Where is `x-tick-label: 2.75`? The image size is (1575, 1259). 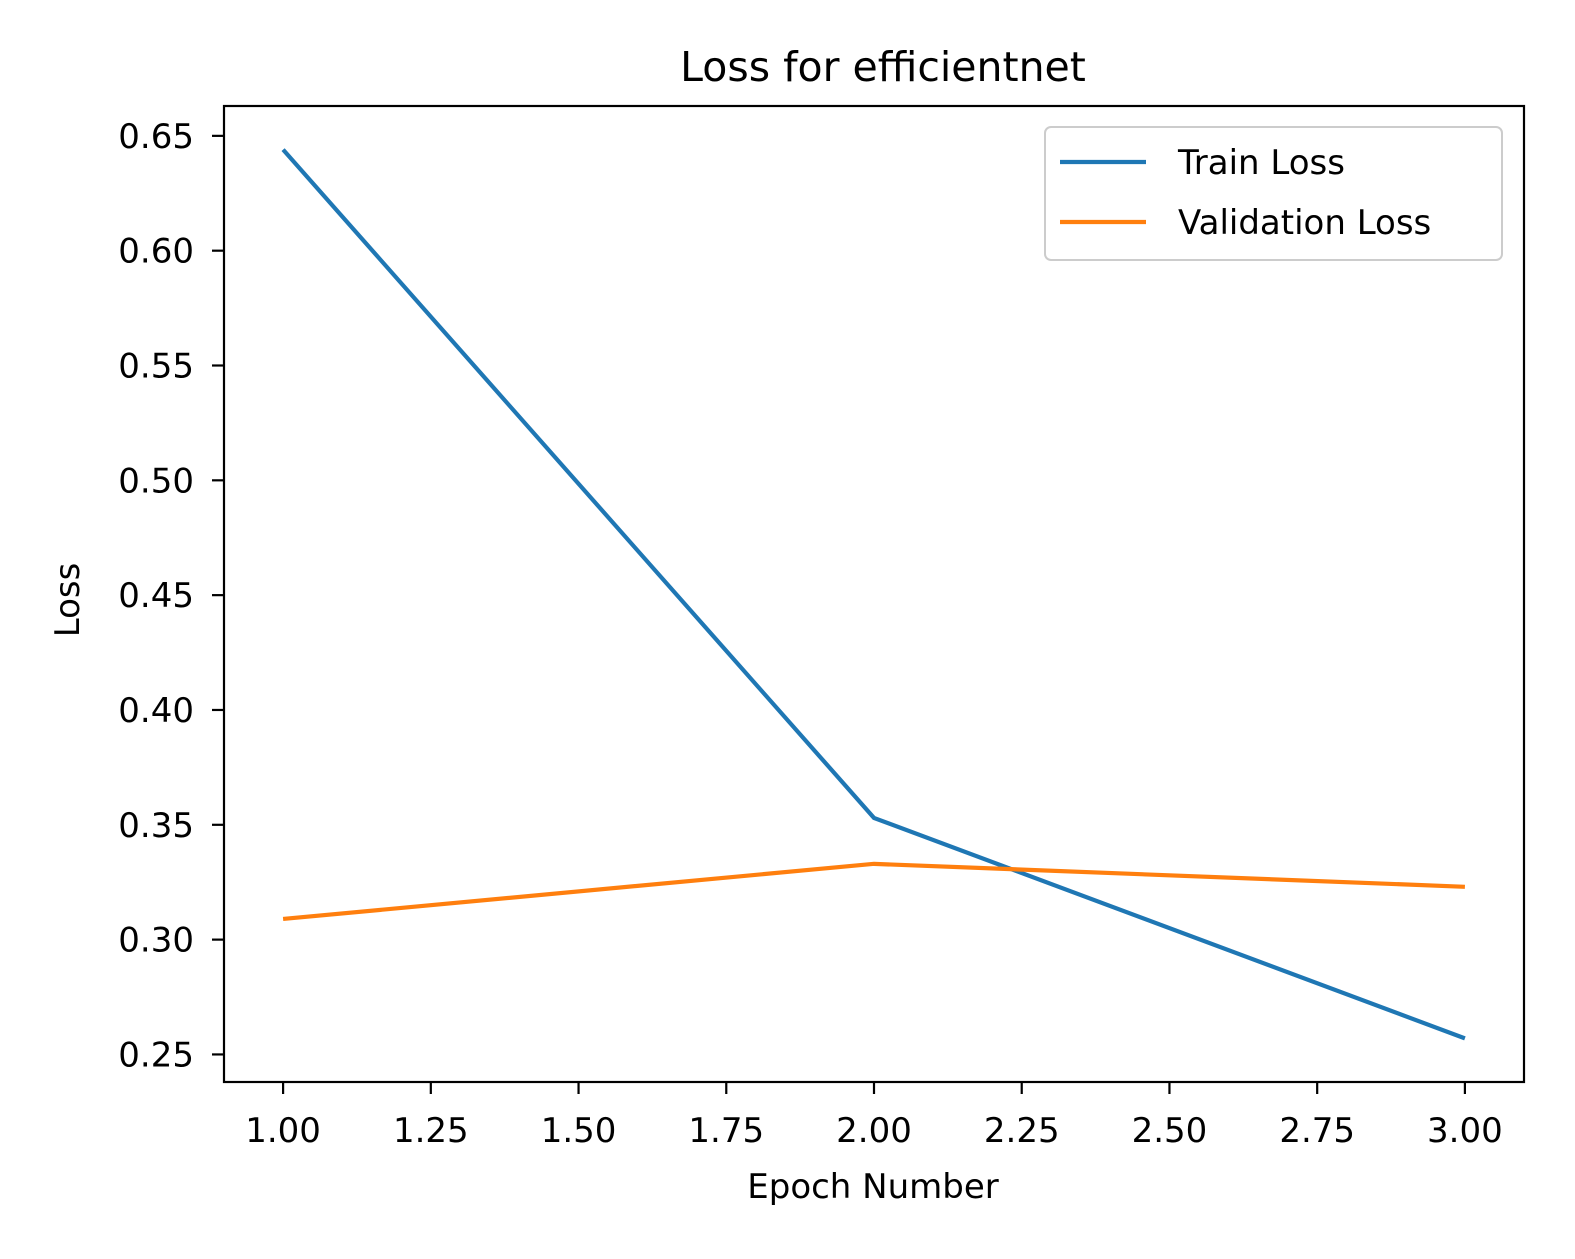 x-tick-label: 2.75 is located at coordinates (1317, 1131).